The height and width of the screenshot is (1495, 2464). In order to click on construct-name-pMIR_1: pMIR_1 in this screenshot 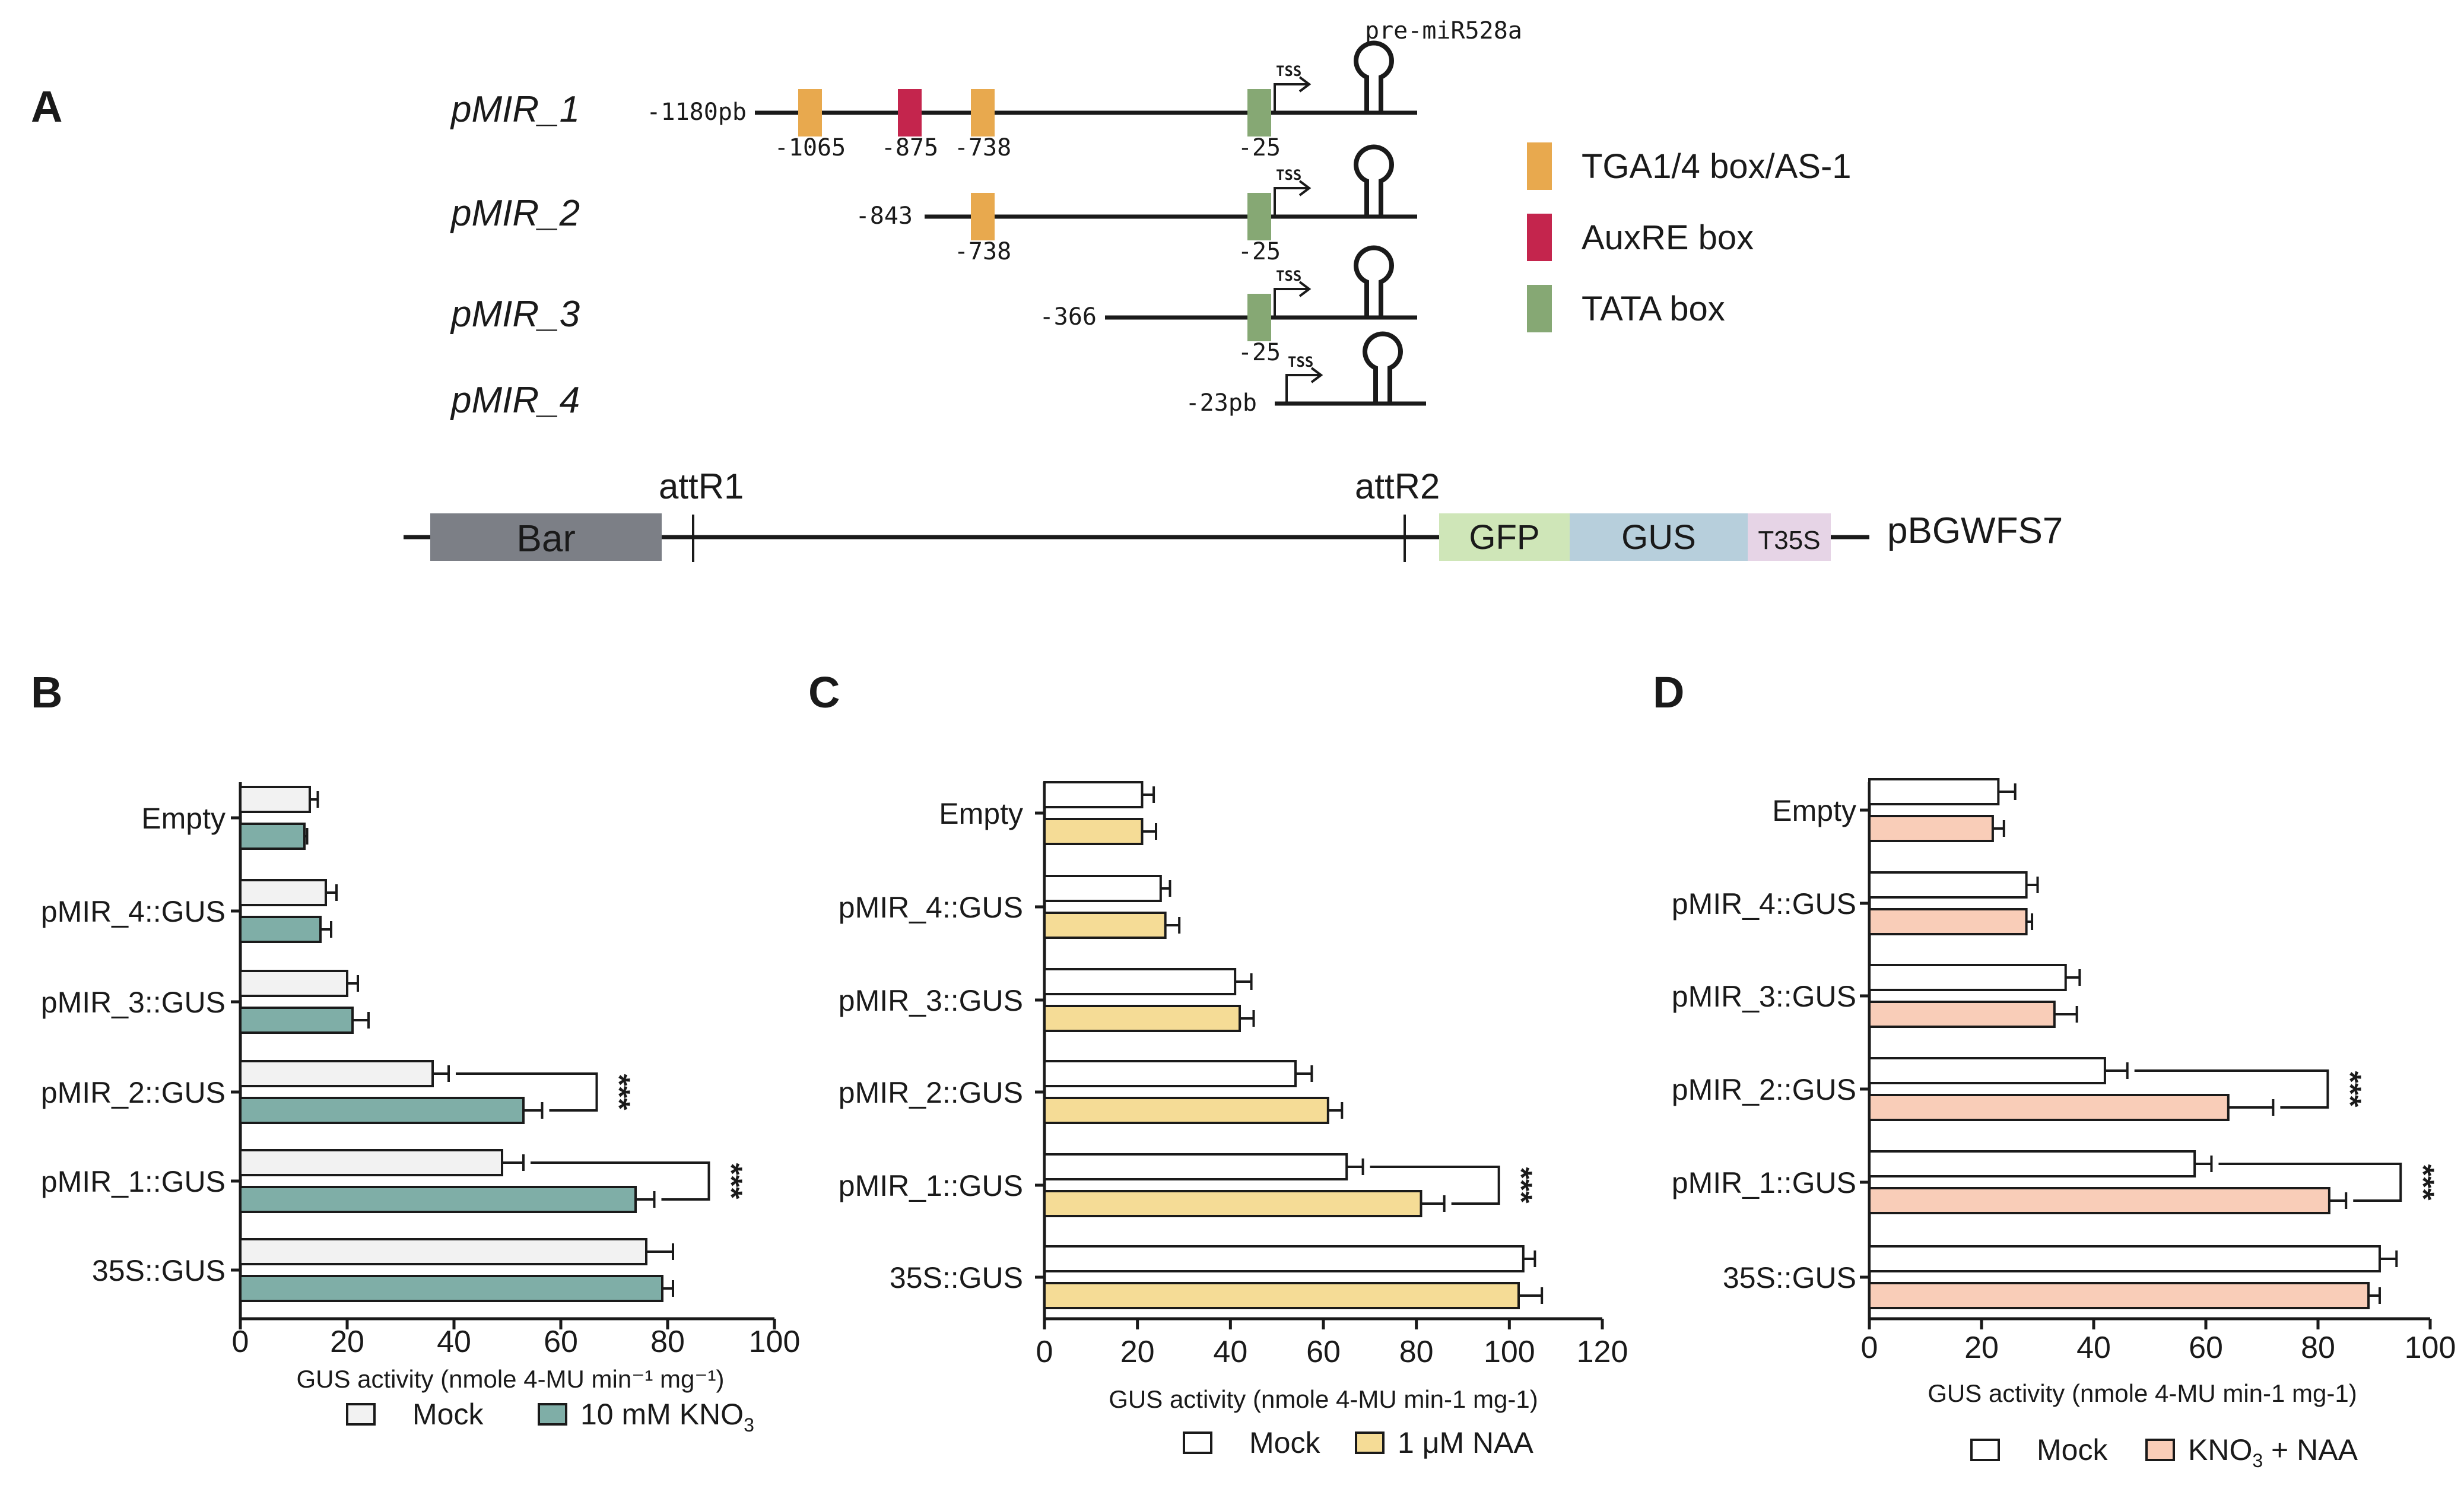, I will do `click(515, 109)`.